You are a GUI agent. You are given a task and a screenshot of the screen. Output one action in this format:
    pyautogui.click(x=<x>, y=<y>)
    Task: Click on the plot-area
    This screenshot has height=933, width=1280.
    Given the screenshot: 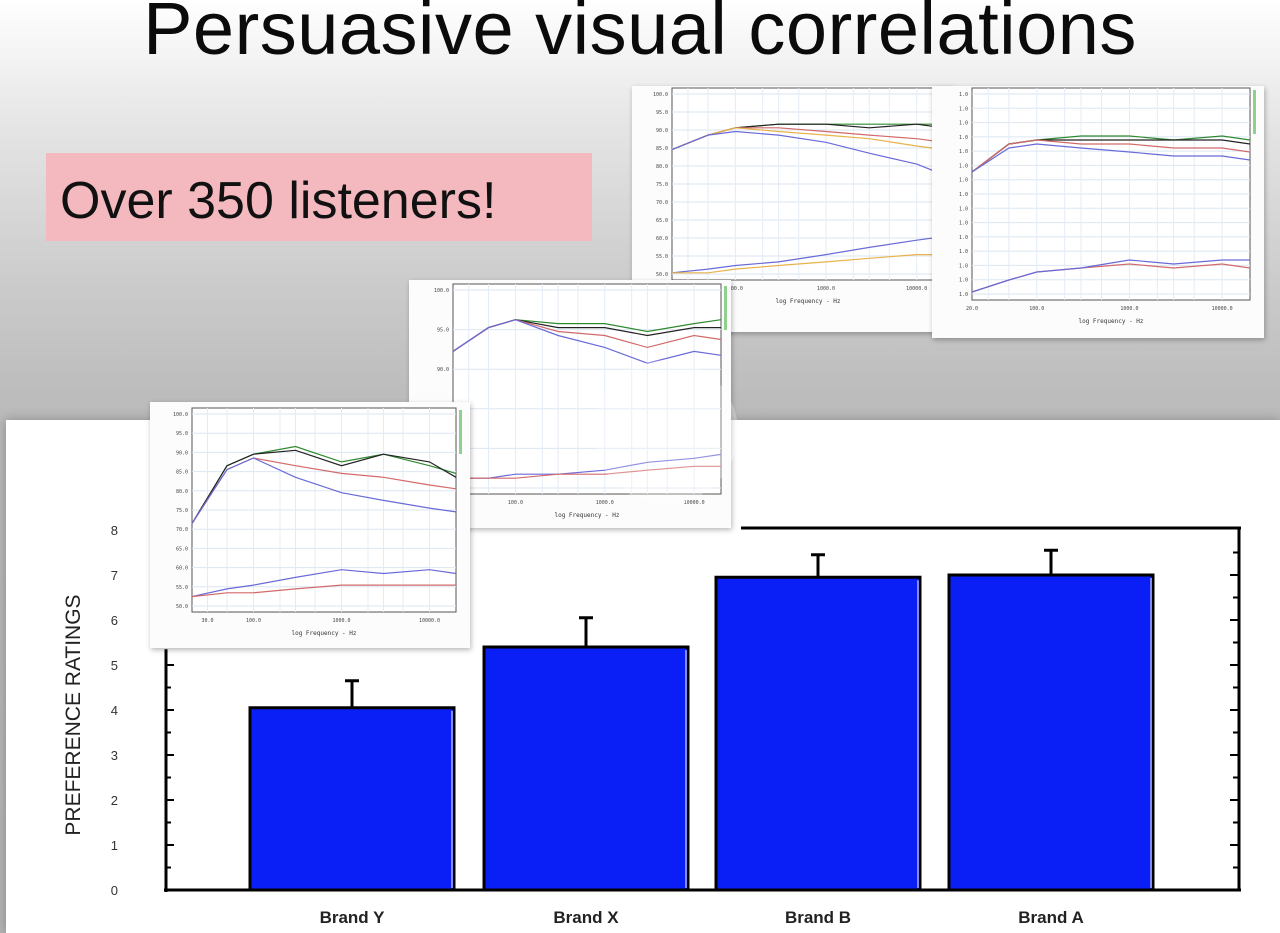 What is the action you would take?
    pyautogui.click(x=587, y=389)
    